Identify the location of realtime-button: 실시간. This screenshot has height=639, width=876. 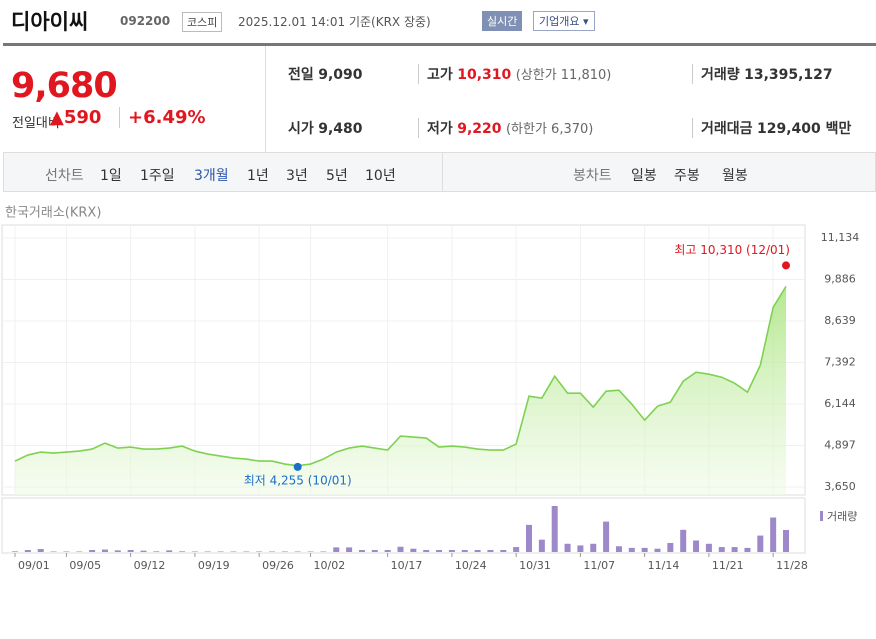
(502, 21).